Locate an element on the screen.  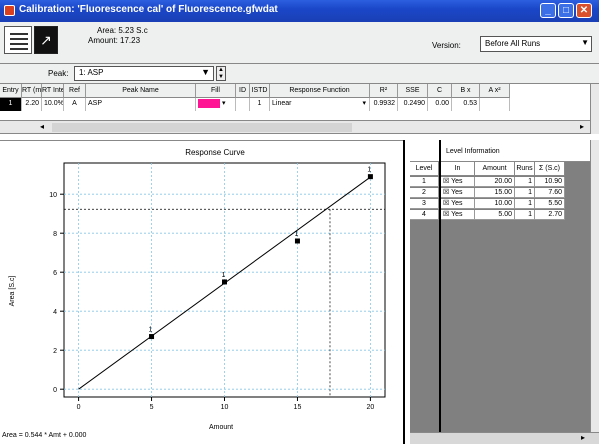
cell-area: 10.90 is located at coordinates (550, 182).